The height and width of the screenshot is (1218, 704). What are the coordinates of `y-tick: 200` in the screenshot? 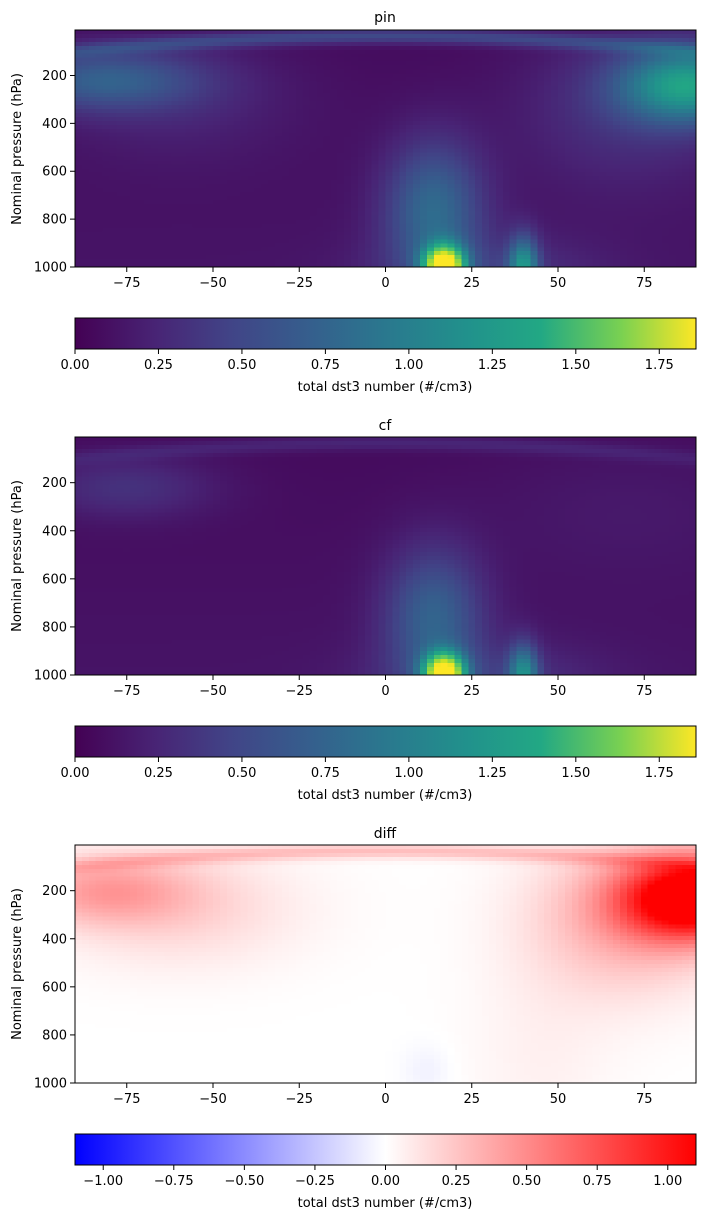 It's located at (58, 891).